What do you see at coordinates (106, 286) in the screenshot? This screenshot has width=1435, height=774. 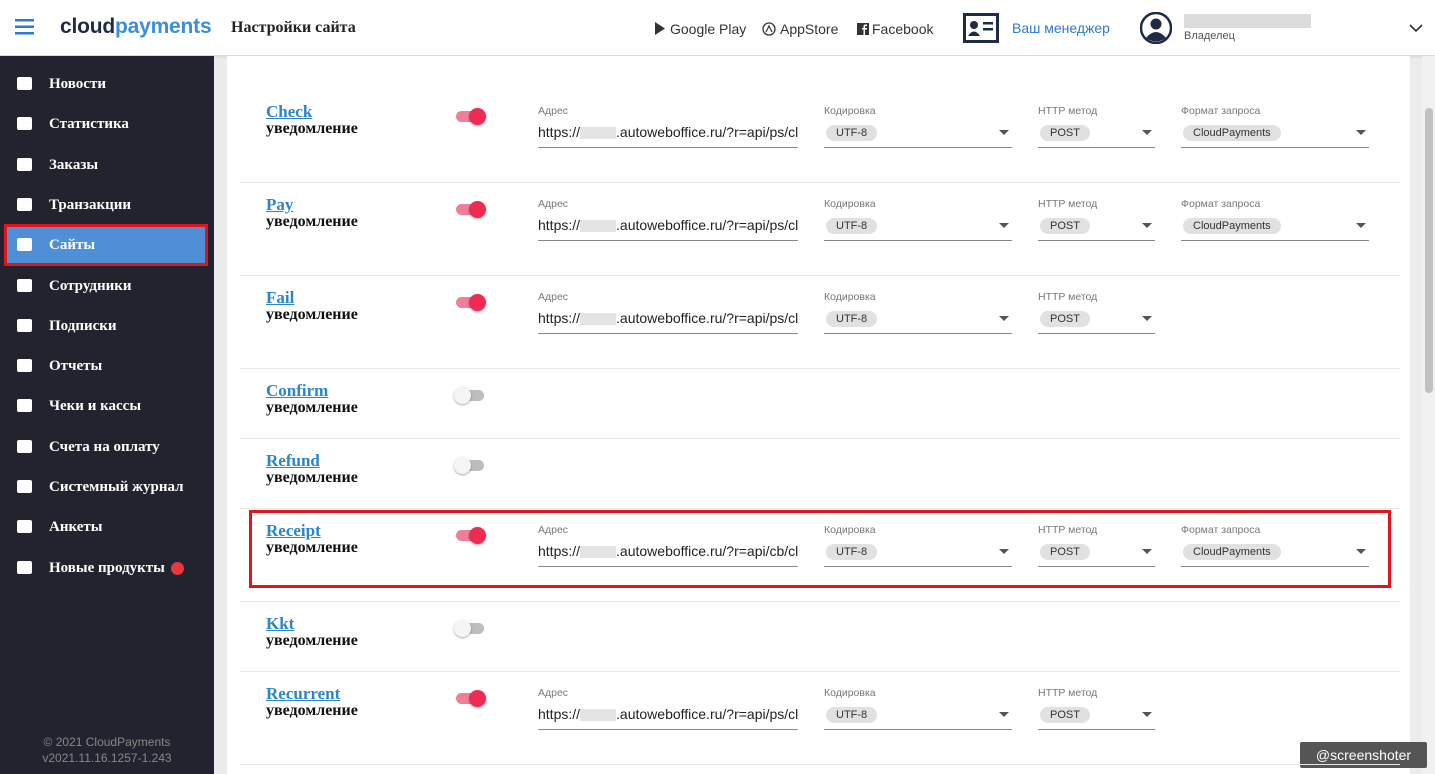 I see `nav-item: Сотрудники` at bounding box center [106, 286].